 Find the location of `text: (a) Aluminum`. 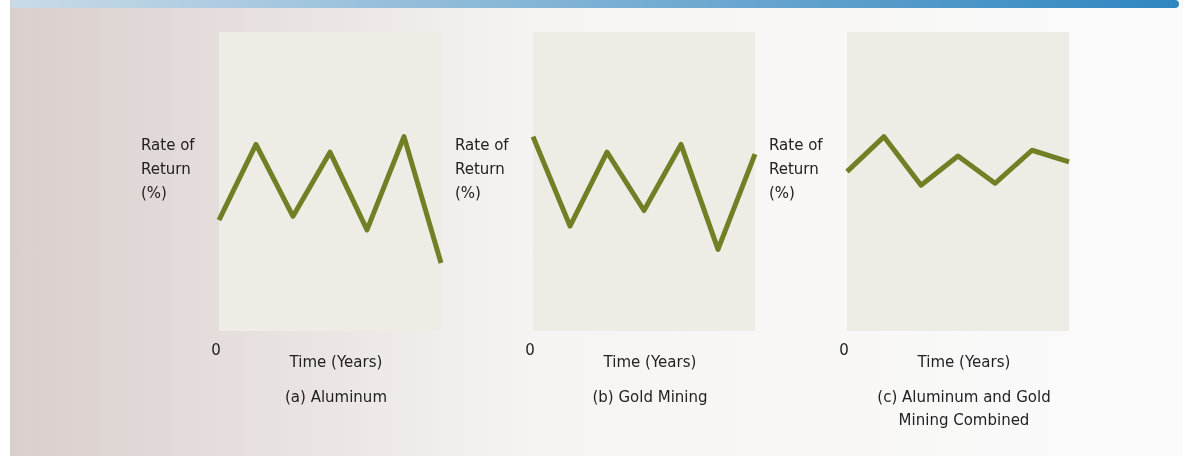

text: (a) Aluminum is located at coordinates (336, 397).